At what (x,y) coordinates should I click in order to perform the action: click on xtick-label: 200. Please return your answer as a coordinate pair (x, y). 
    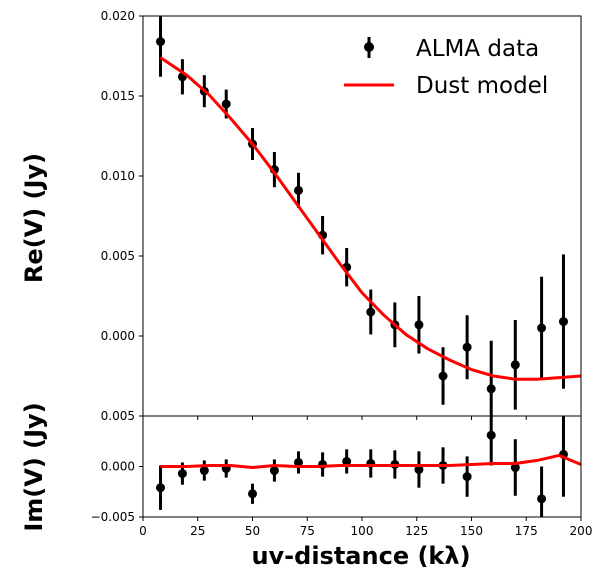
    Looking at the image, I should click on (581, 531).